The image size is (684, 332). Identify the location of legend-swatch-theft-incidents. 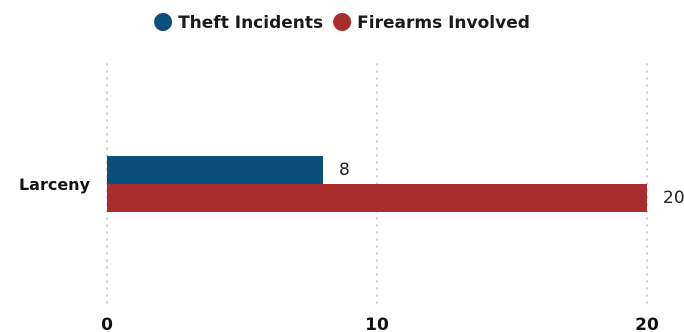
(163, 22).